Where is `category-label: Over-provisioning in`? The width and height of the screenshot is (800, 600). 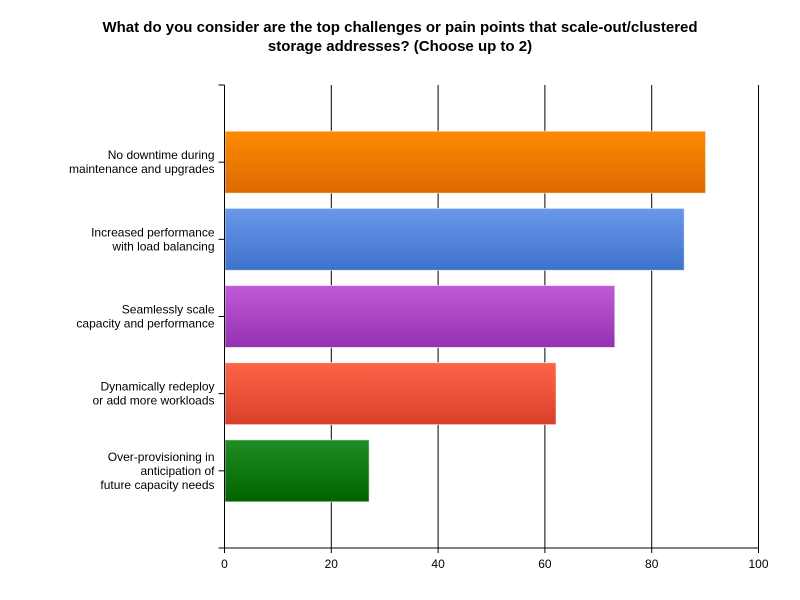 category-label: Over-provisioning in is located at coordinates (161, 457).